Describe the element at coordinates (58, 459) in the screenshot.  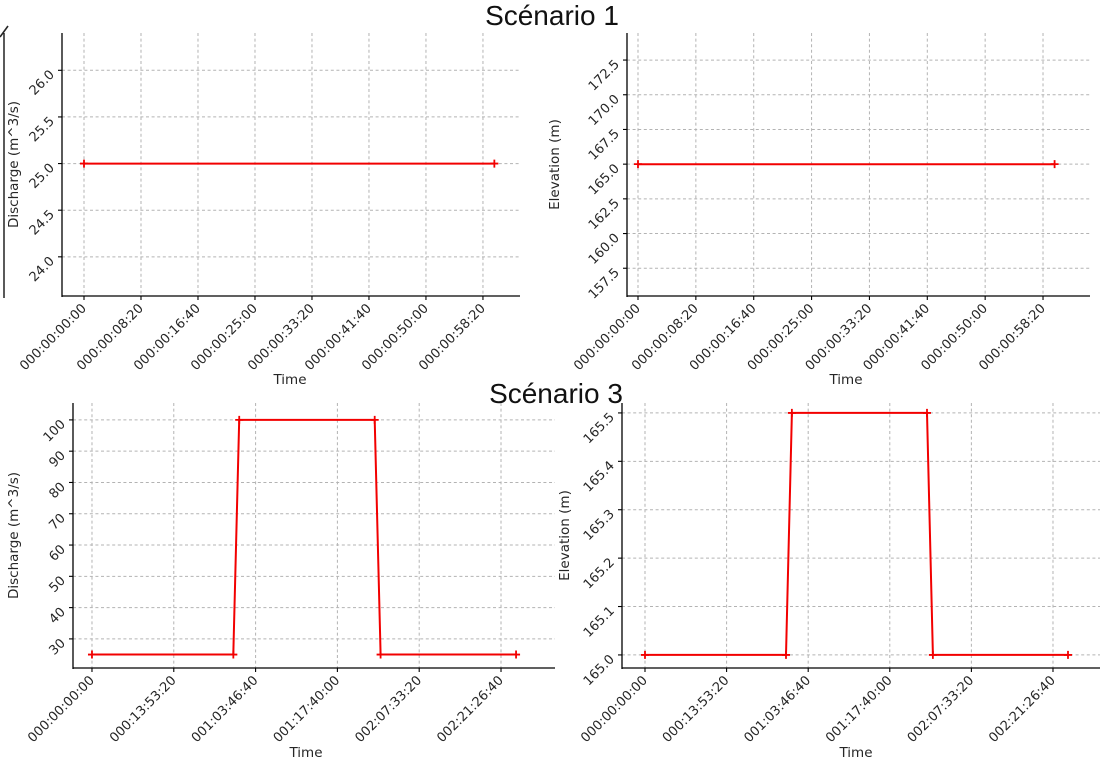
I see `y-tick-label: 90` at that location.